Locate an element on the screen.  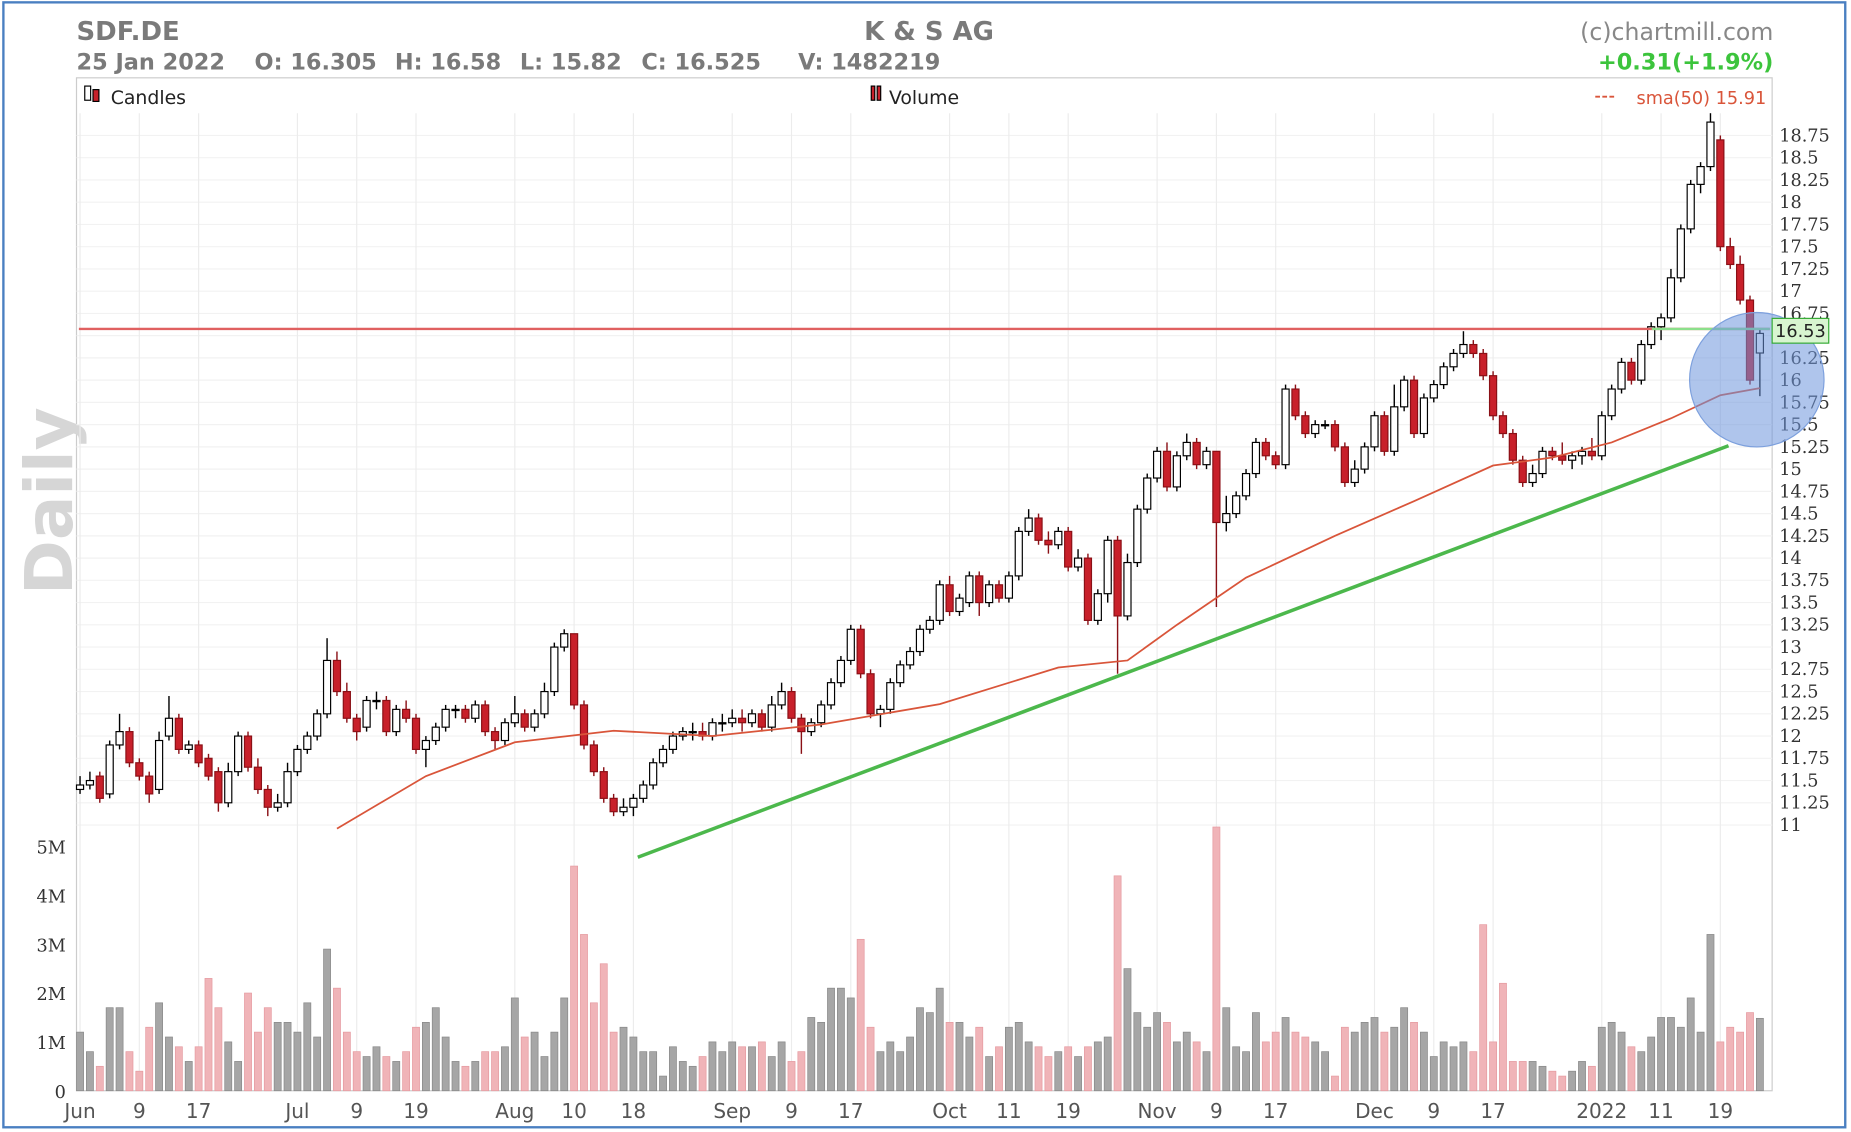
volume-tick-label: 3M is located at coordinates (51, 946).